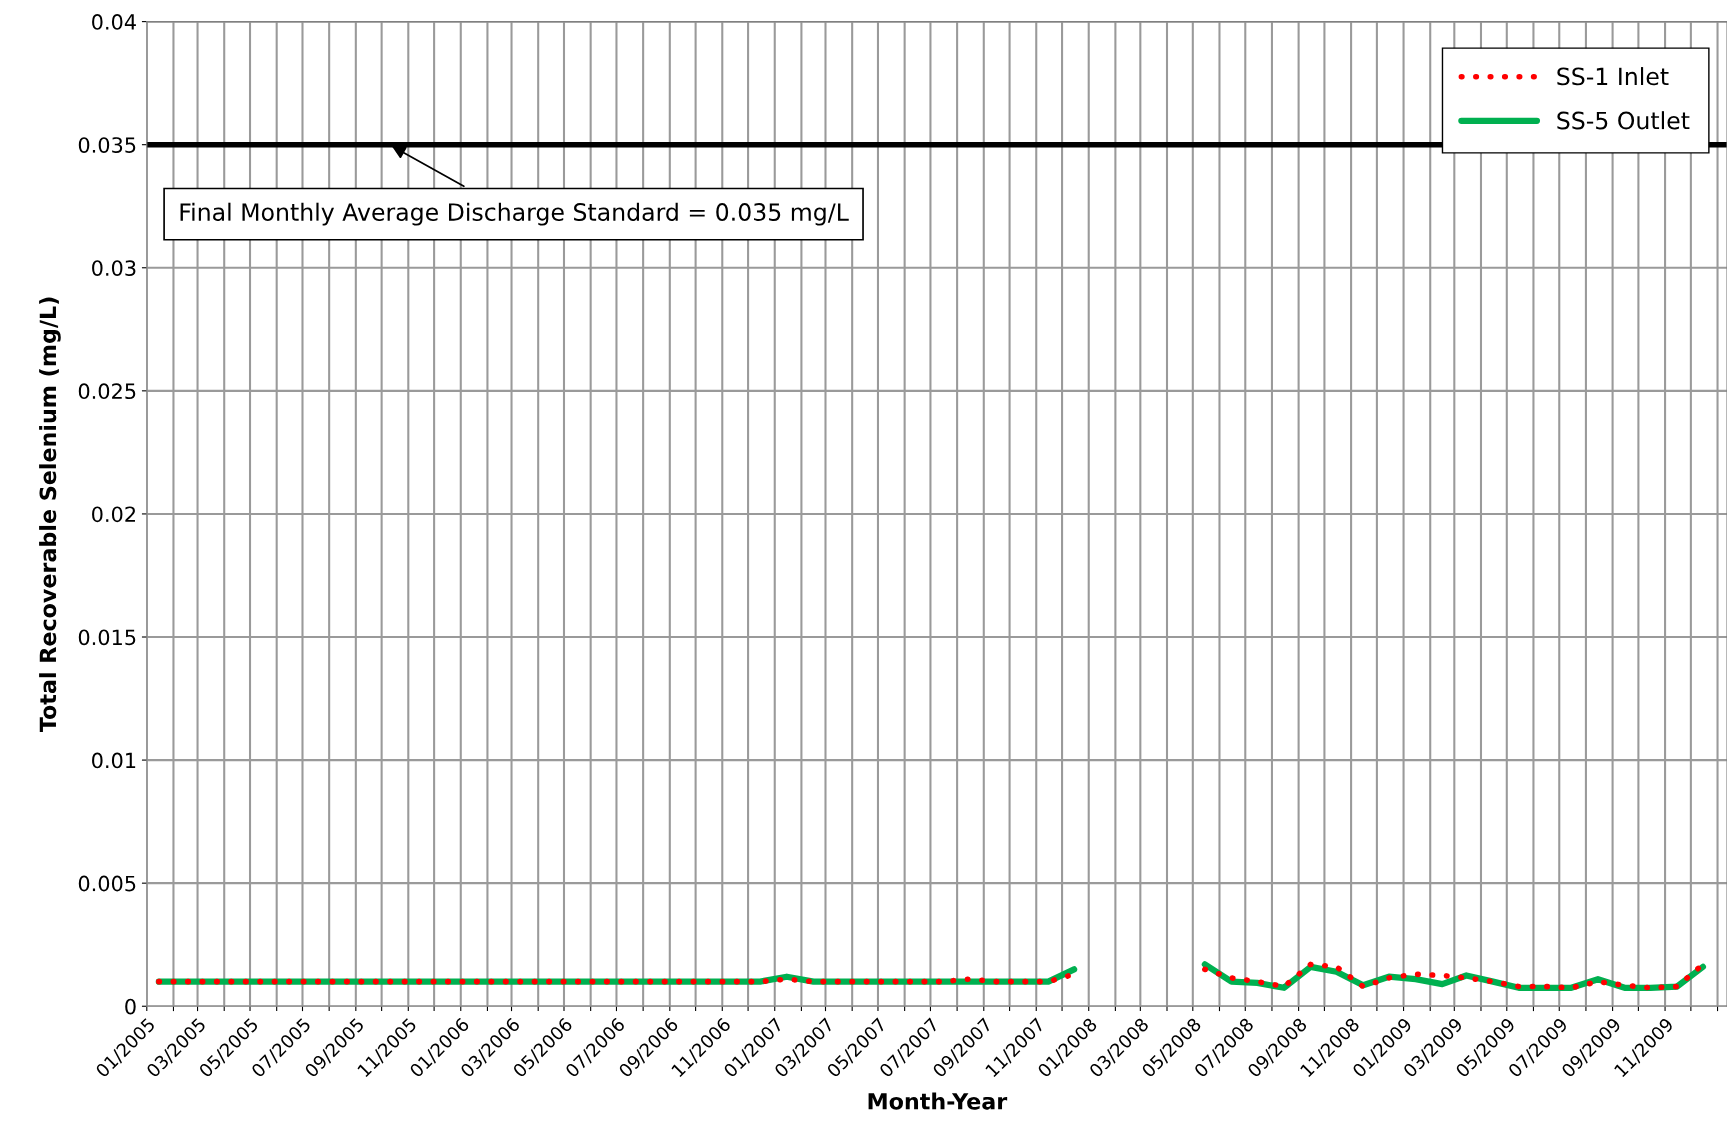 The width and height of the screenshot is (1727, 1137). Describe the element at coordinates (938, 1101) in the screenshot. I see `x-axis-title: Month-Year` at that location.